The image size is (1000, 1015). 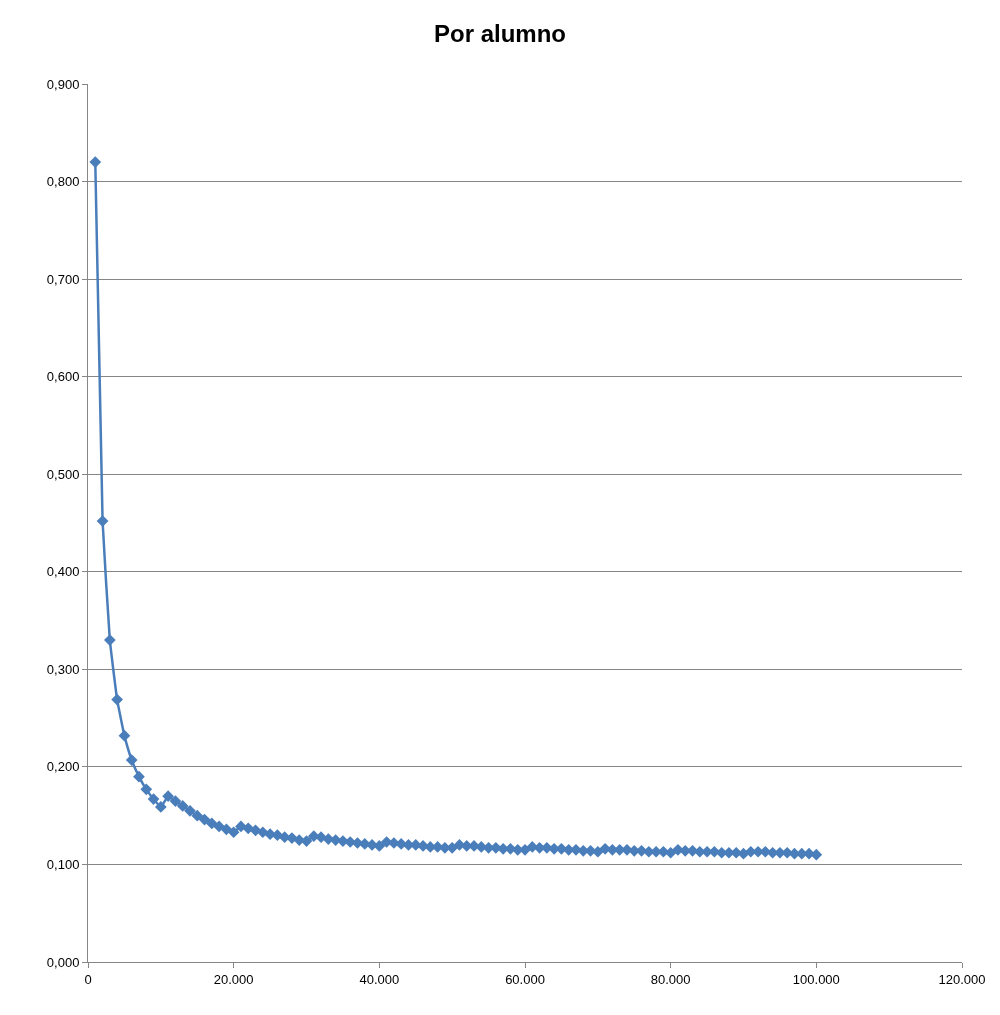 I want to click on y-tick-label: 0,000, so click(x=63, y=962).